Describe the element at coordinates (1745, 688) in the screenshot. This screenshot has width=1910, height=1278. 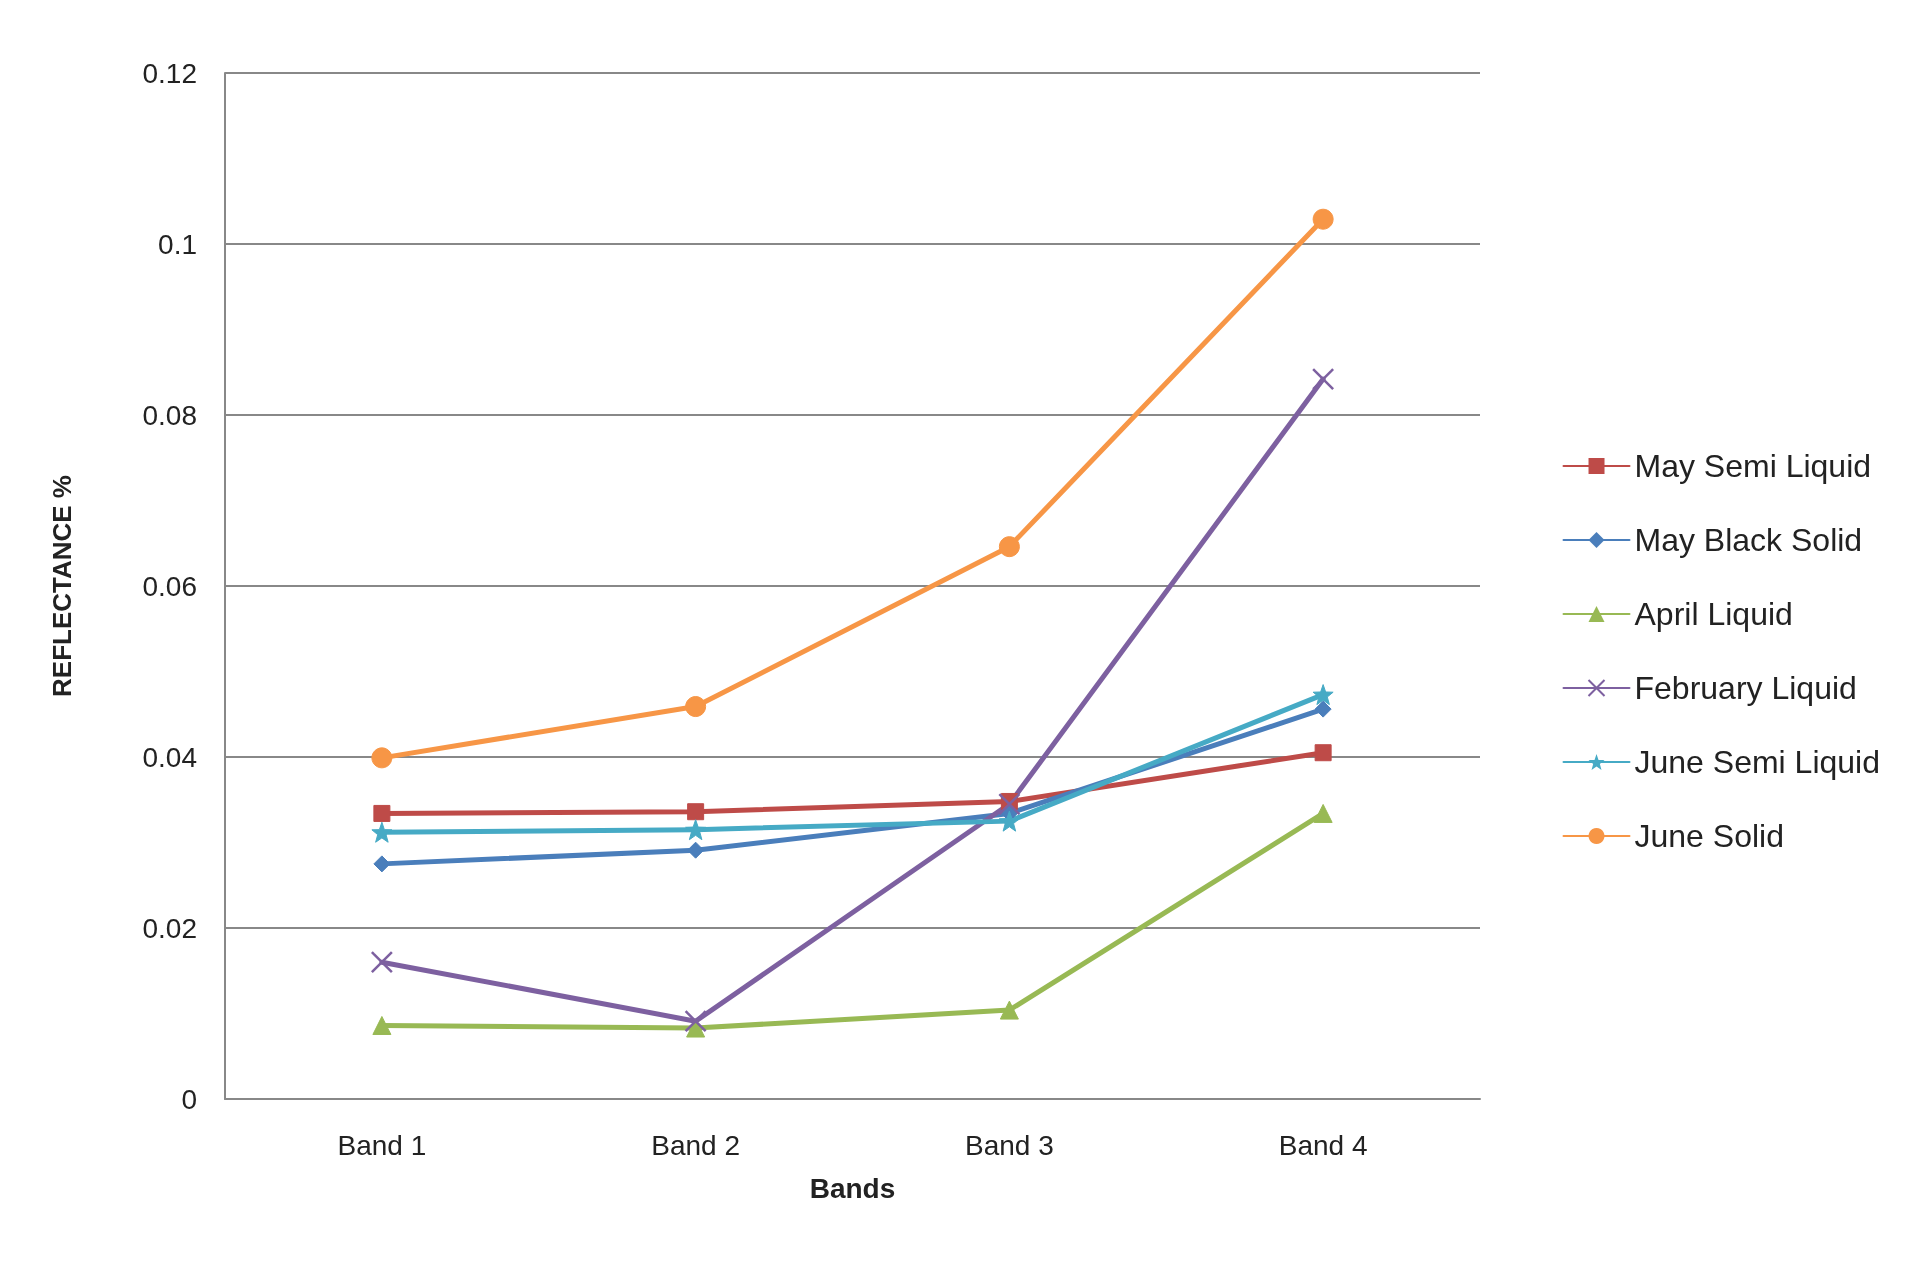
I see `legend-label: February Liquid` at that location.